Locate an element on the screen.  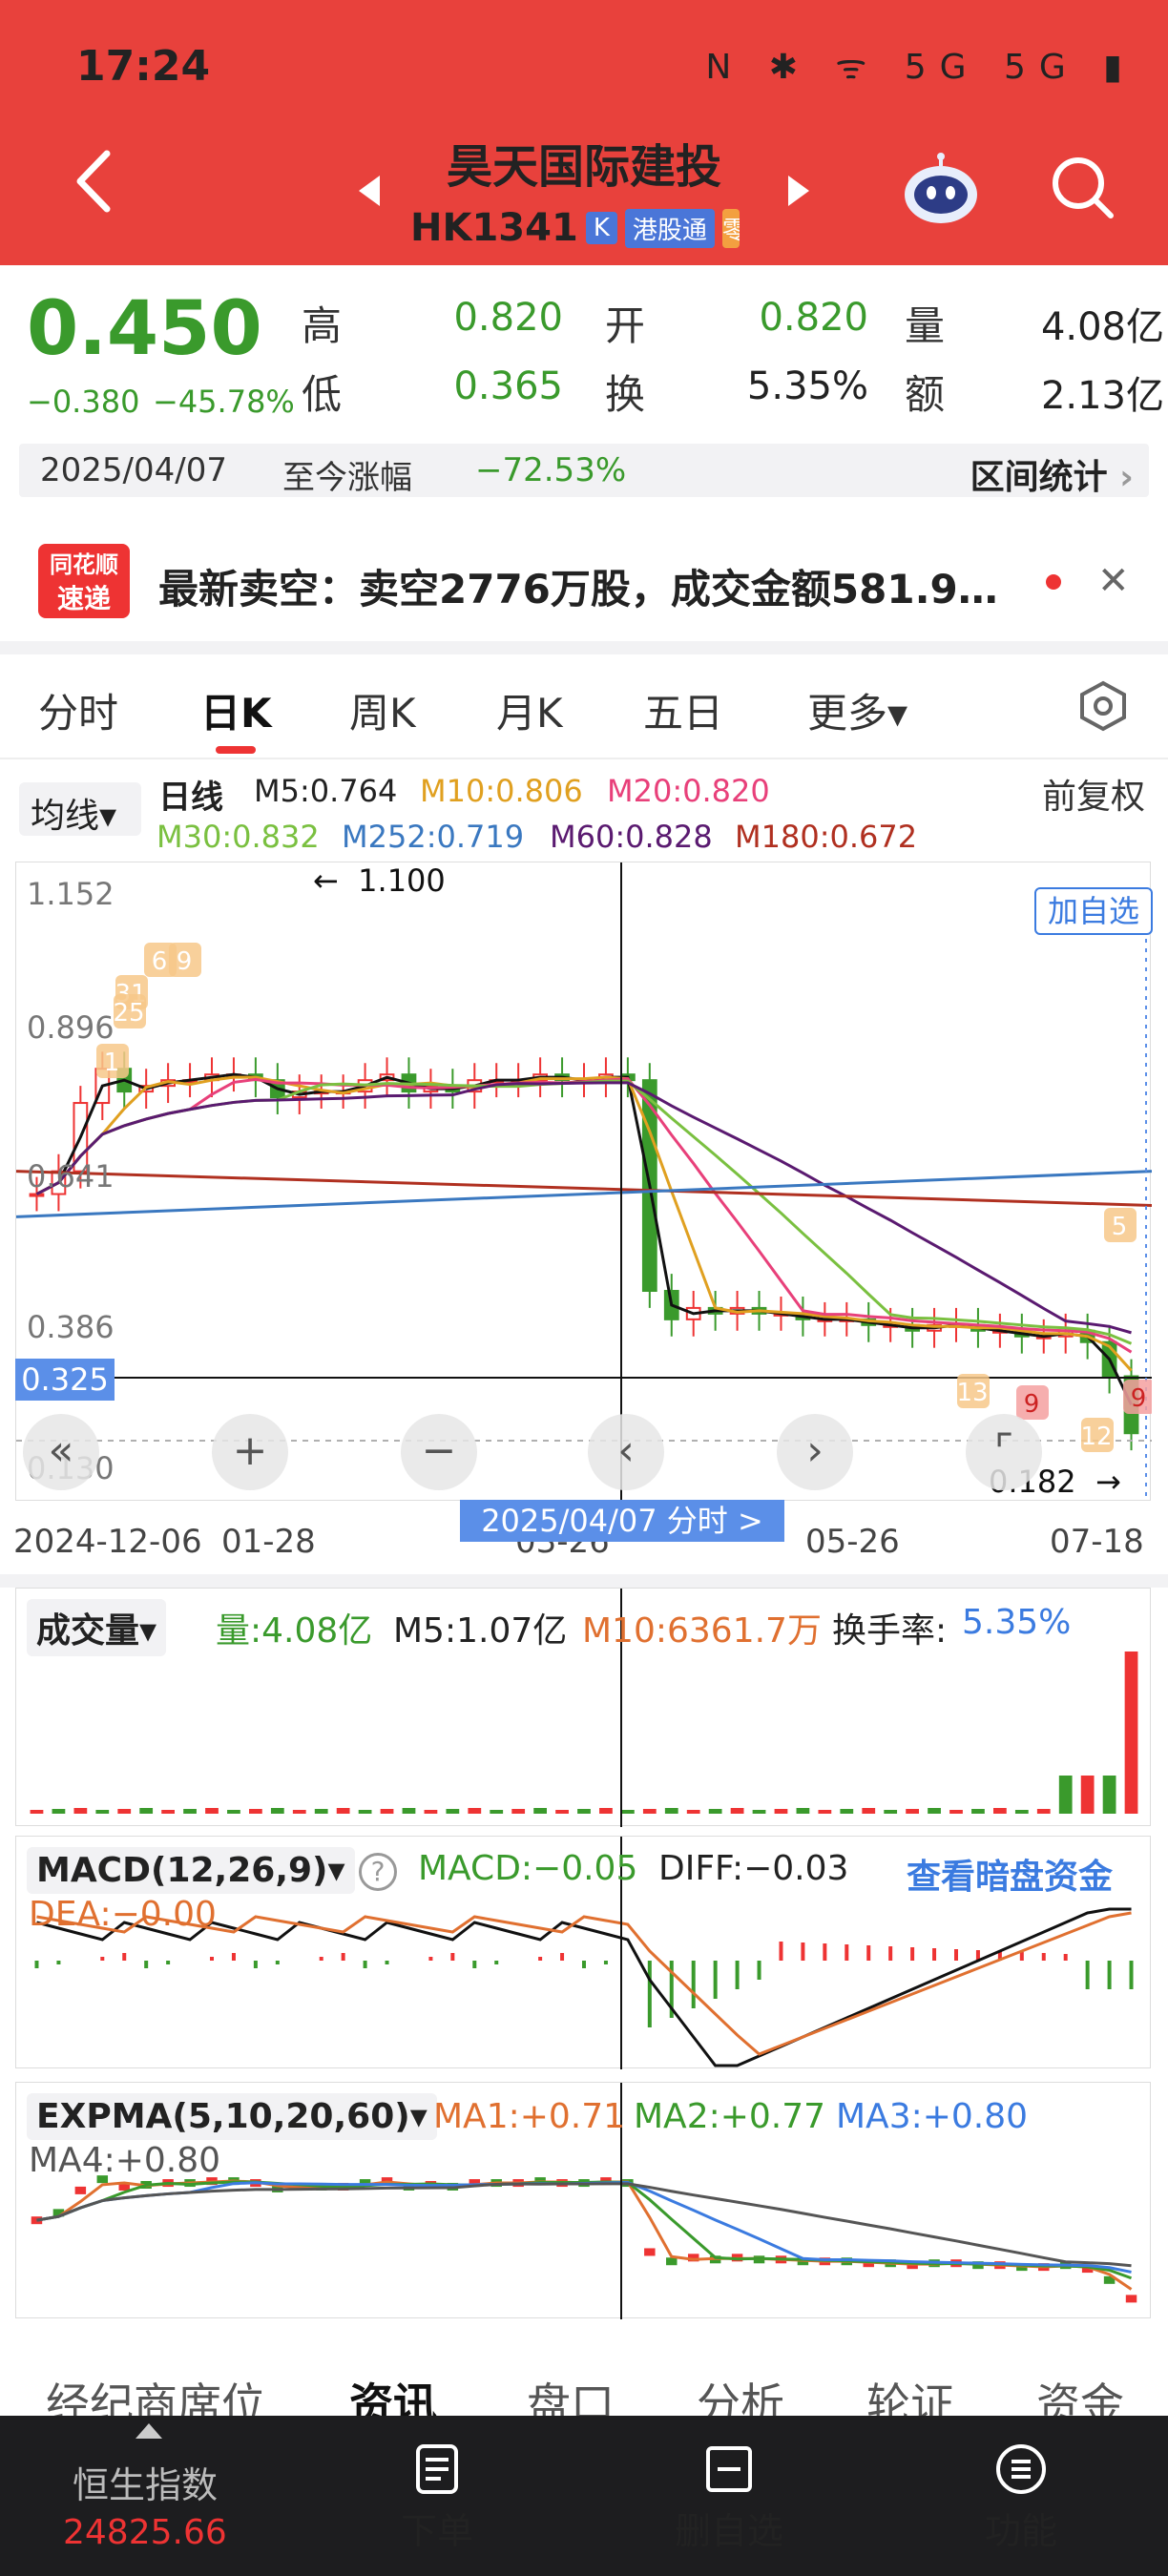
turnover-rate-value: 5.35% is located at coordinates (1017, 1622).